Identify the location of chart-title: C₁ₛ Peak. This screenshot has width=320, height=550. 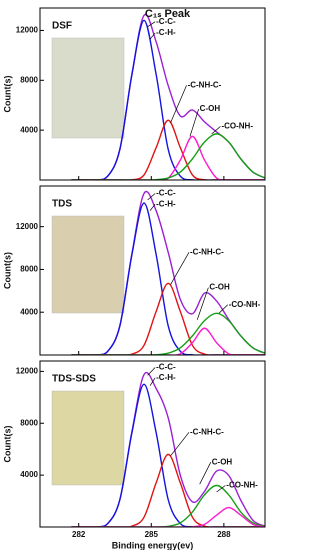
(168, 14).